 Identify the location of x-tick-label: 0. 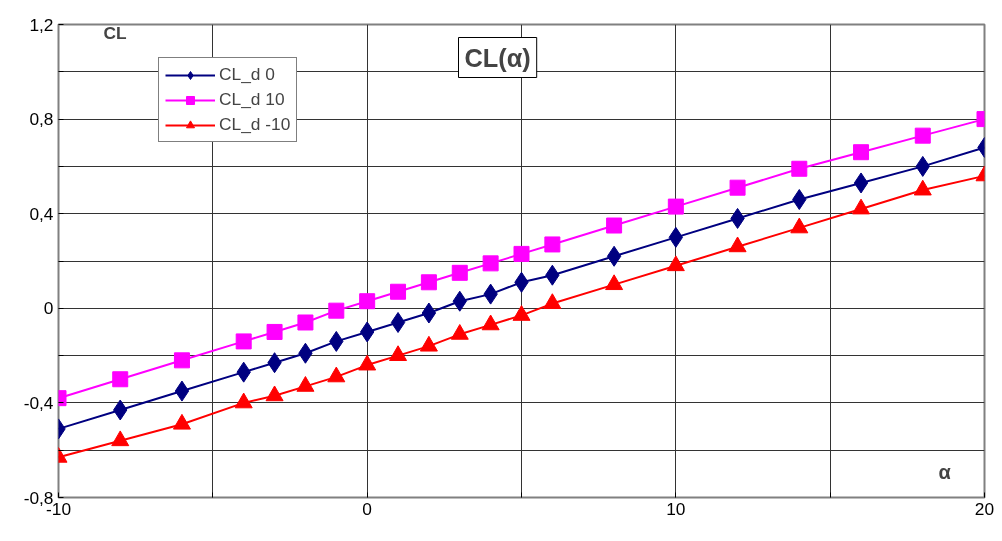
(367, 508).